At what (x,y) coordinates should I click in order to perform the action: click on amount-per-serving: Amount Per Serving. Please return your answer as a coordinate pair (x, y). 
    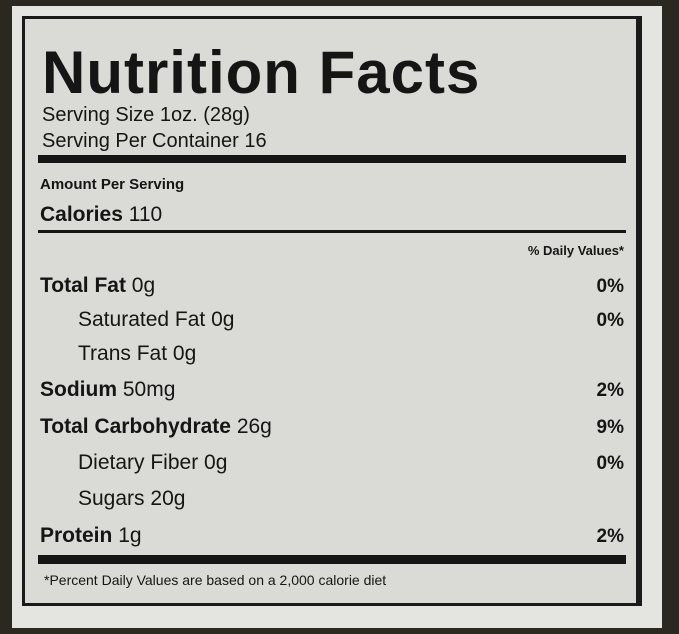
    Looking at the image, I should click on (112, 184).